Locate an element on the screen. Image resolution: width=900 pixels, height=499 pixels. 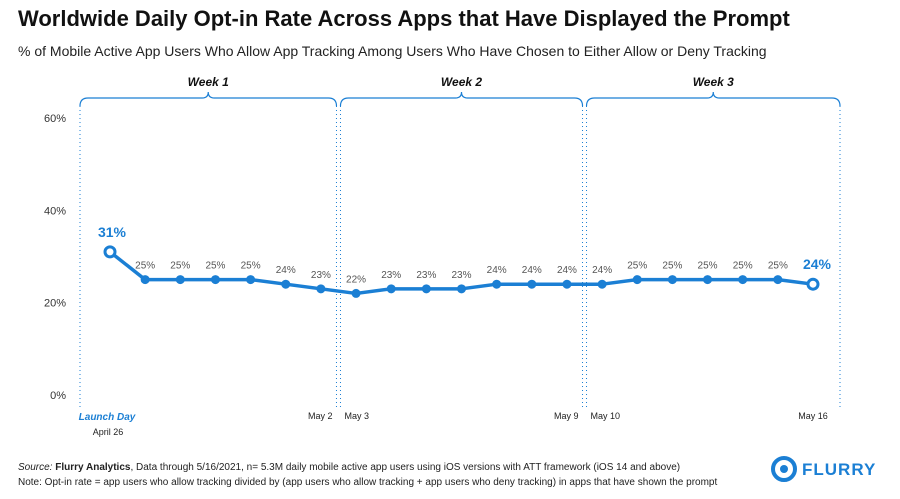
logo-icon-dot is located at coordinates (784, 469).